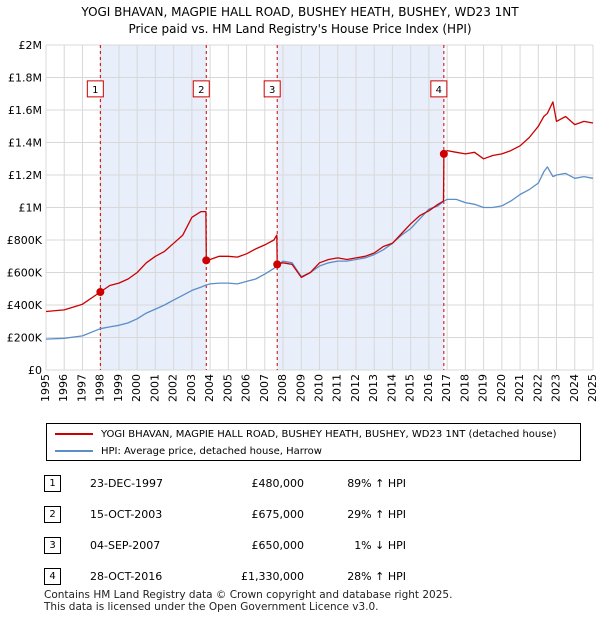 The image size is (600, 620). I want to click on x-tick-label: 1996, so click(63, 388).